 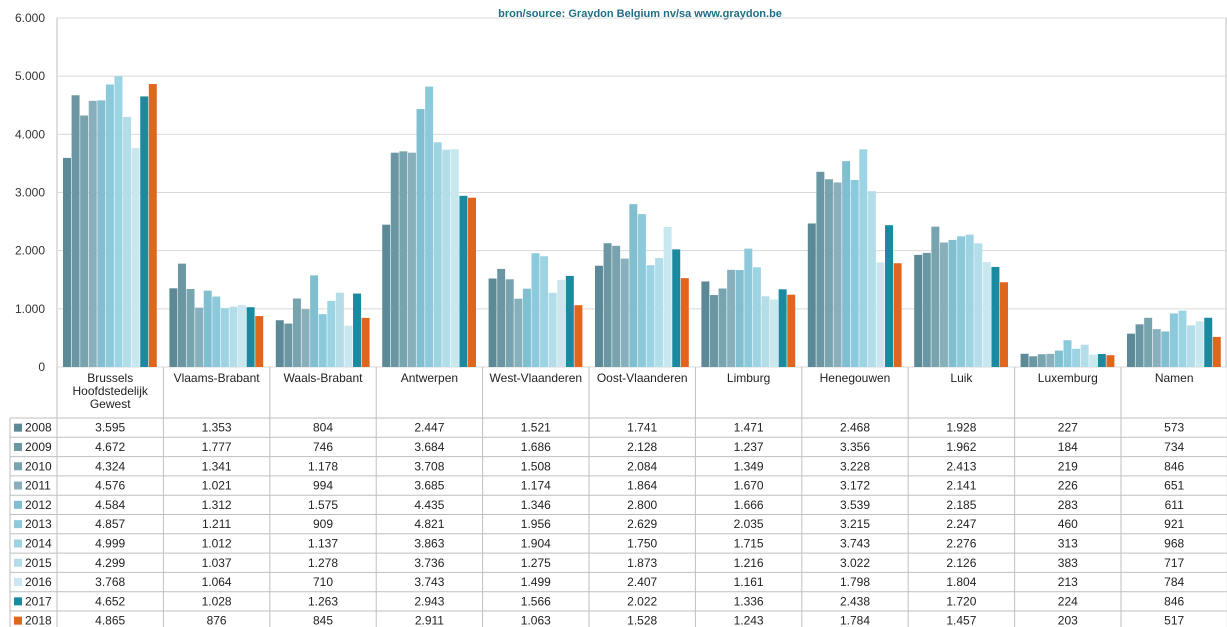 I want to click on table-cell: 1.278, so click(x=323, y=563).